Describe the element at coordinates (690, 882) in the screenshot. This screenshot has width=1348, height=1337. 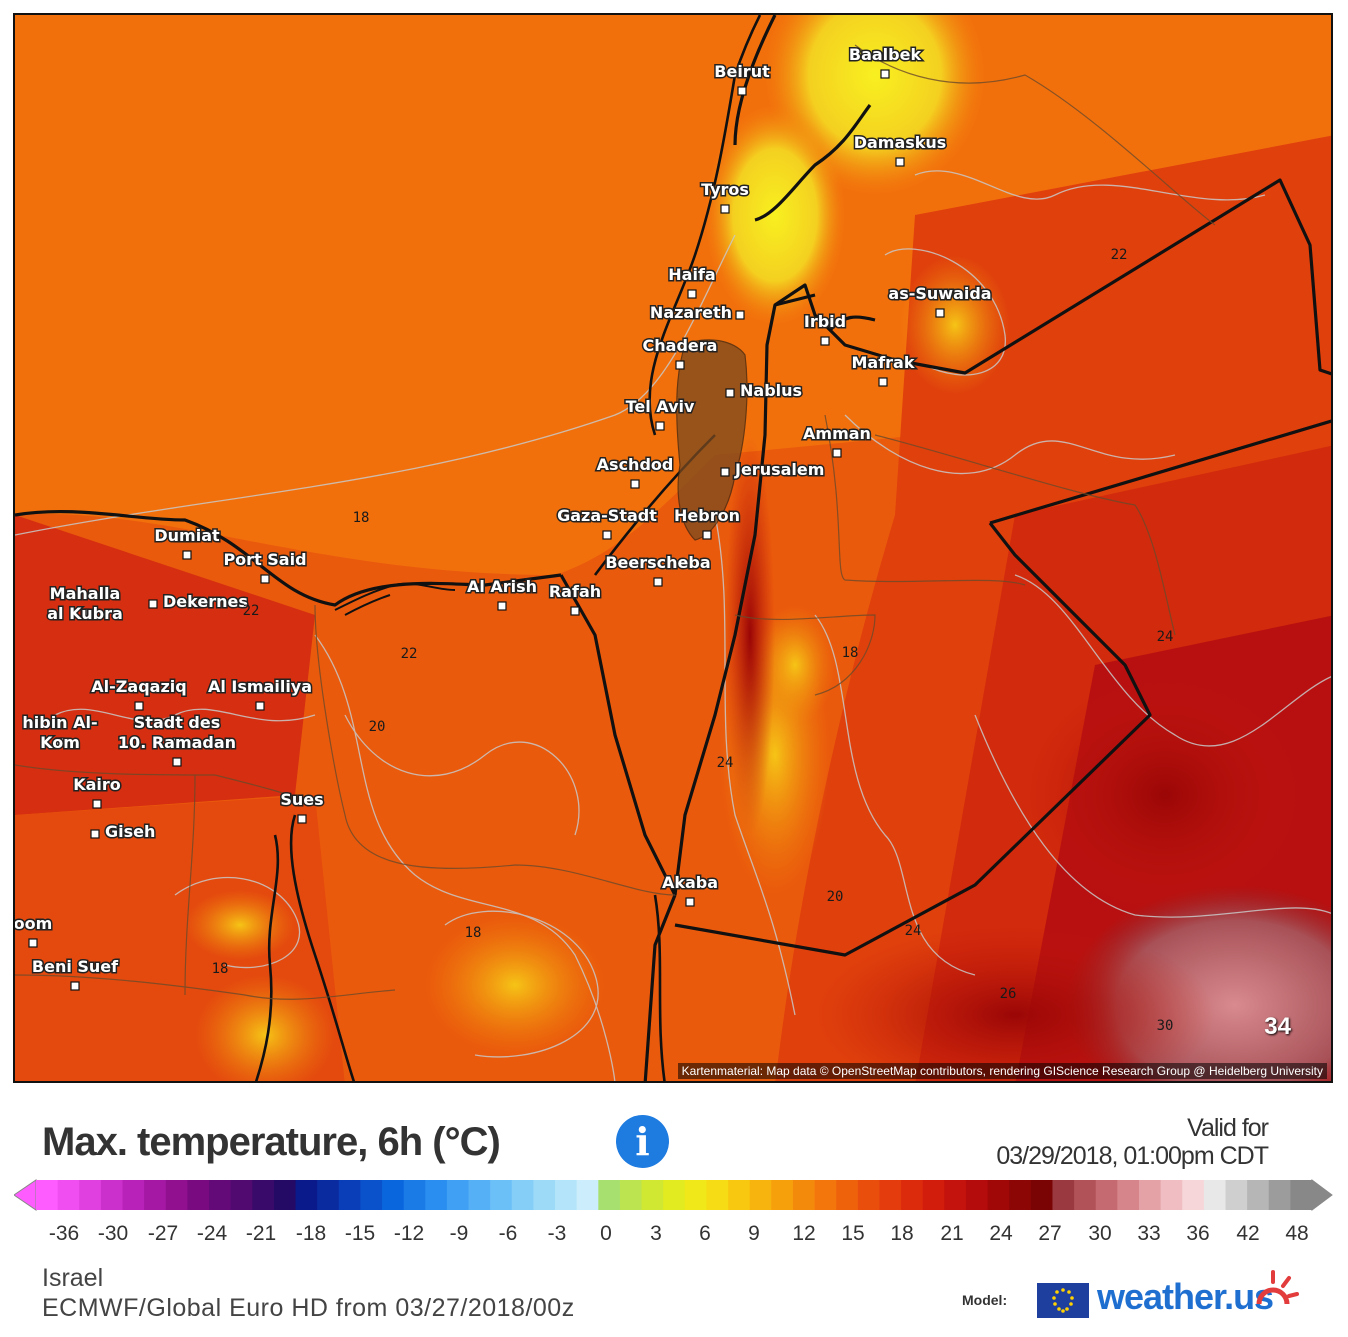
I see `city-label: Akaba` at that location.